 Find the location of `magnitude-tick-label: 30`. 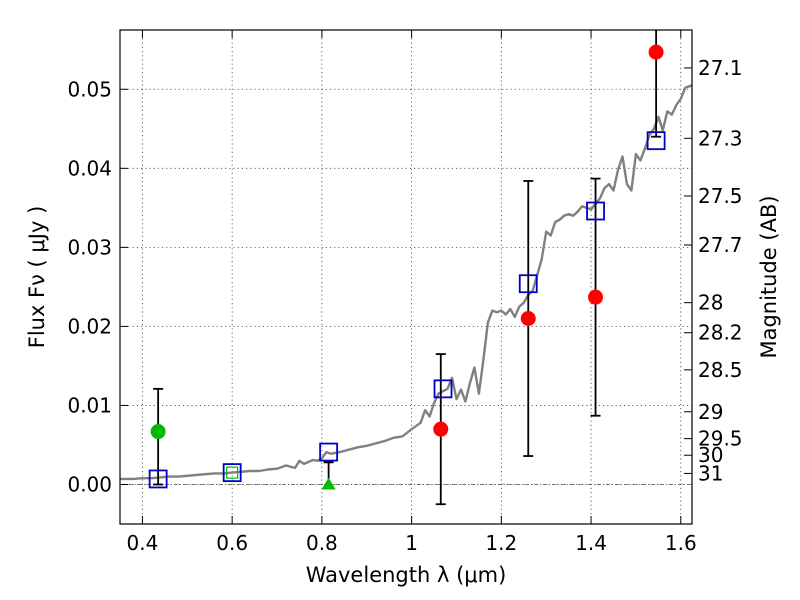

magnitude-tick-label: 30 is located at coordinates (710, 455).